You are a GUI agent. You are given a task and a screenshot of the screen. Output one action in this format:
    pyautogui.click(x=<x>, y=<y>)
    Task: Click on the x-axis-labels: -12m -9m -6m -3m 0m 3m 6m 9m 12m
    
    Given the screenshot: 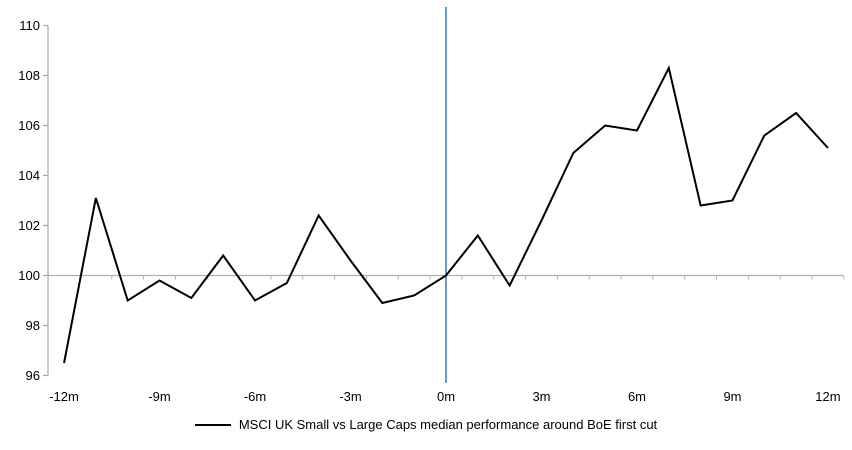 What is the action you would take?
    pyautogui.click(x=444, y=396)
    